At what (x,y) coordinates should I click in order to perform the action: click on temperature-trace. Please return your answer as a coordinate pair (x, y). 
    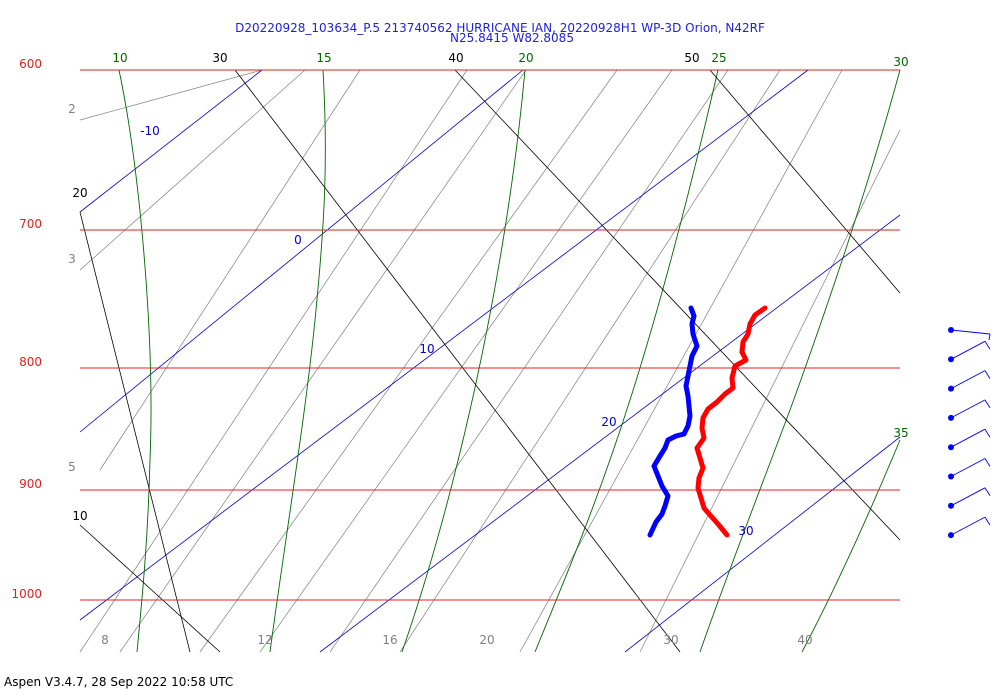
    Looking at the image, I should click on (731, 421).